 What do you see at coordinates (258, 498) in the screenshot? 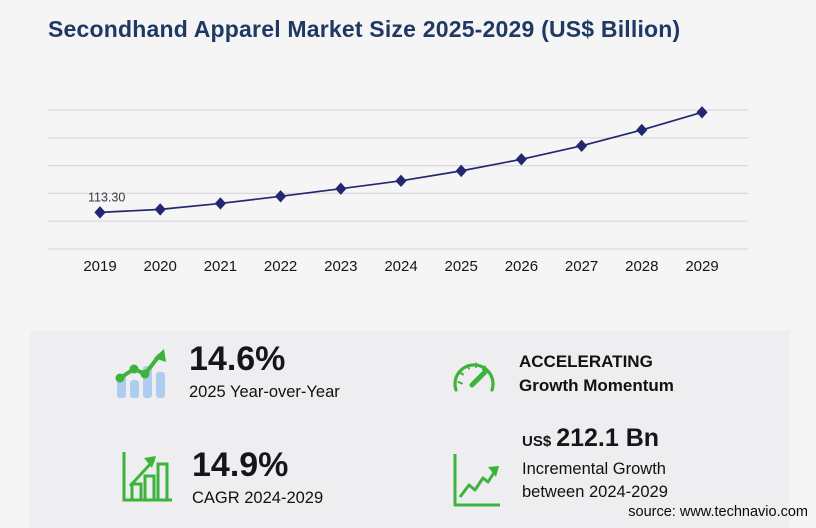
I see `cagr-label: CAGR 2024-2029` at bounding box center [258, 498].